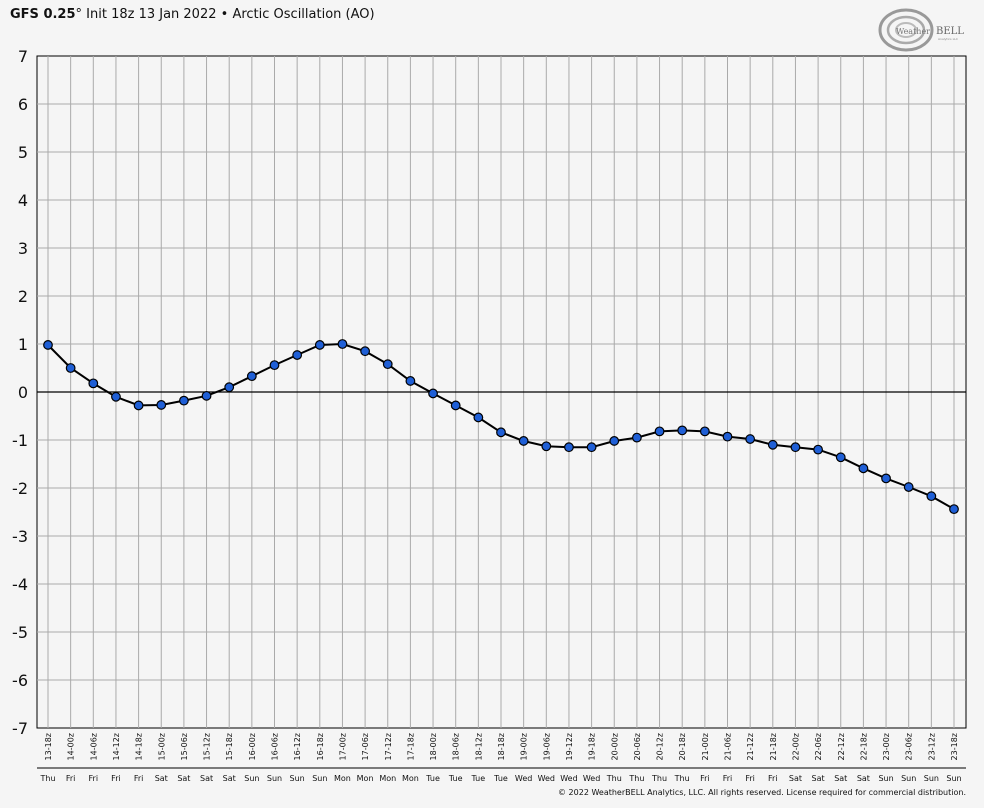 The image size is (984, 808). Describe the element at coordinates (20, 632) in the screenshot. I see `y-tick-label: -5` at that location.